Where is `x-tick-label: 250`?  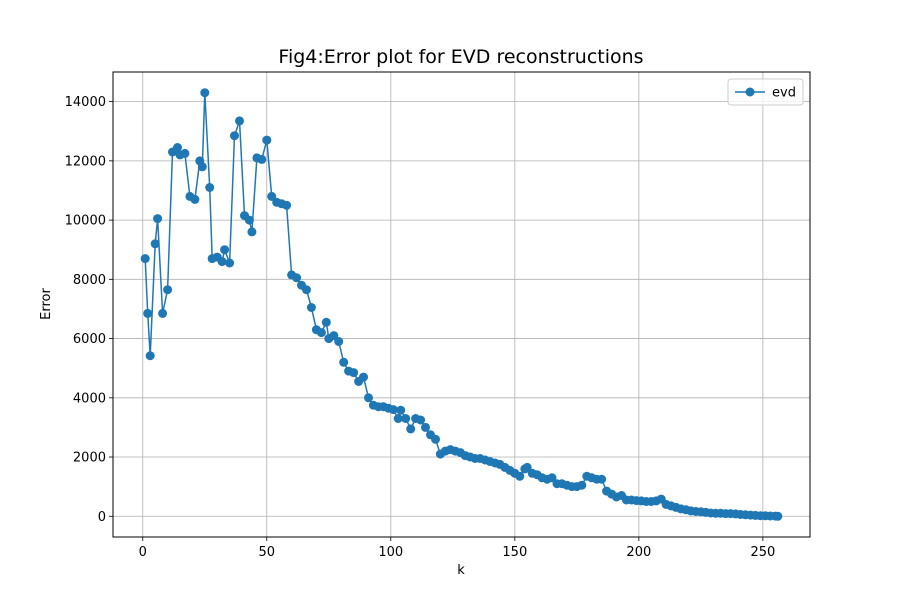 x-tick-label: 250 is located at coordinates (762, 552).